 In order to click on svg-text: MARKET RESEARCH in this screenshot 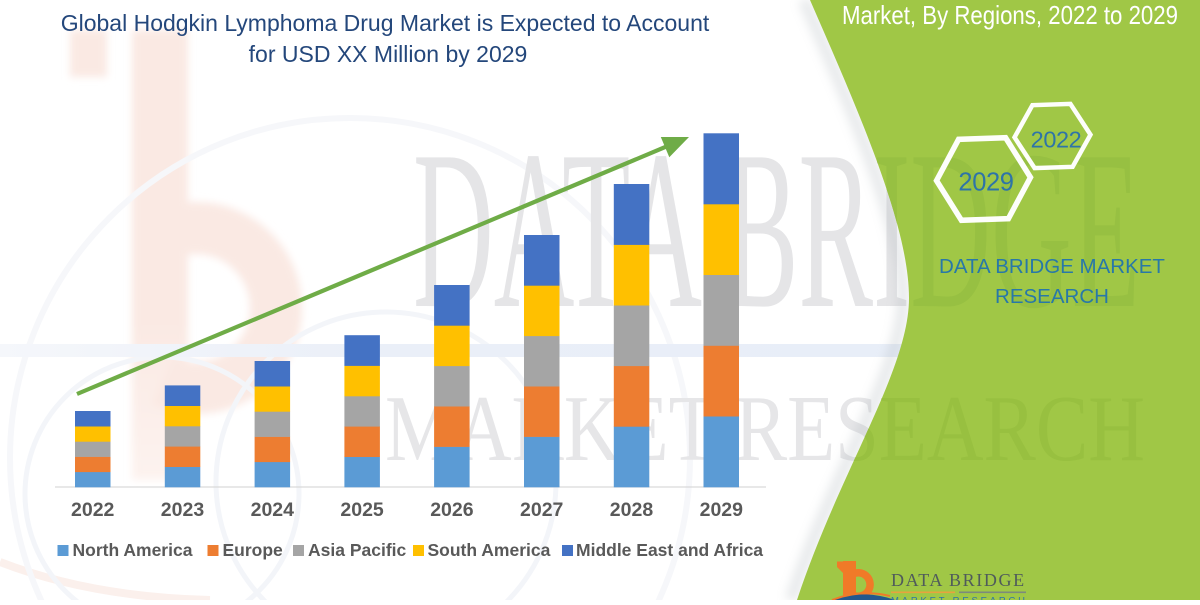, I will do `click(959, 598)`.